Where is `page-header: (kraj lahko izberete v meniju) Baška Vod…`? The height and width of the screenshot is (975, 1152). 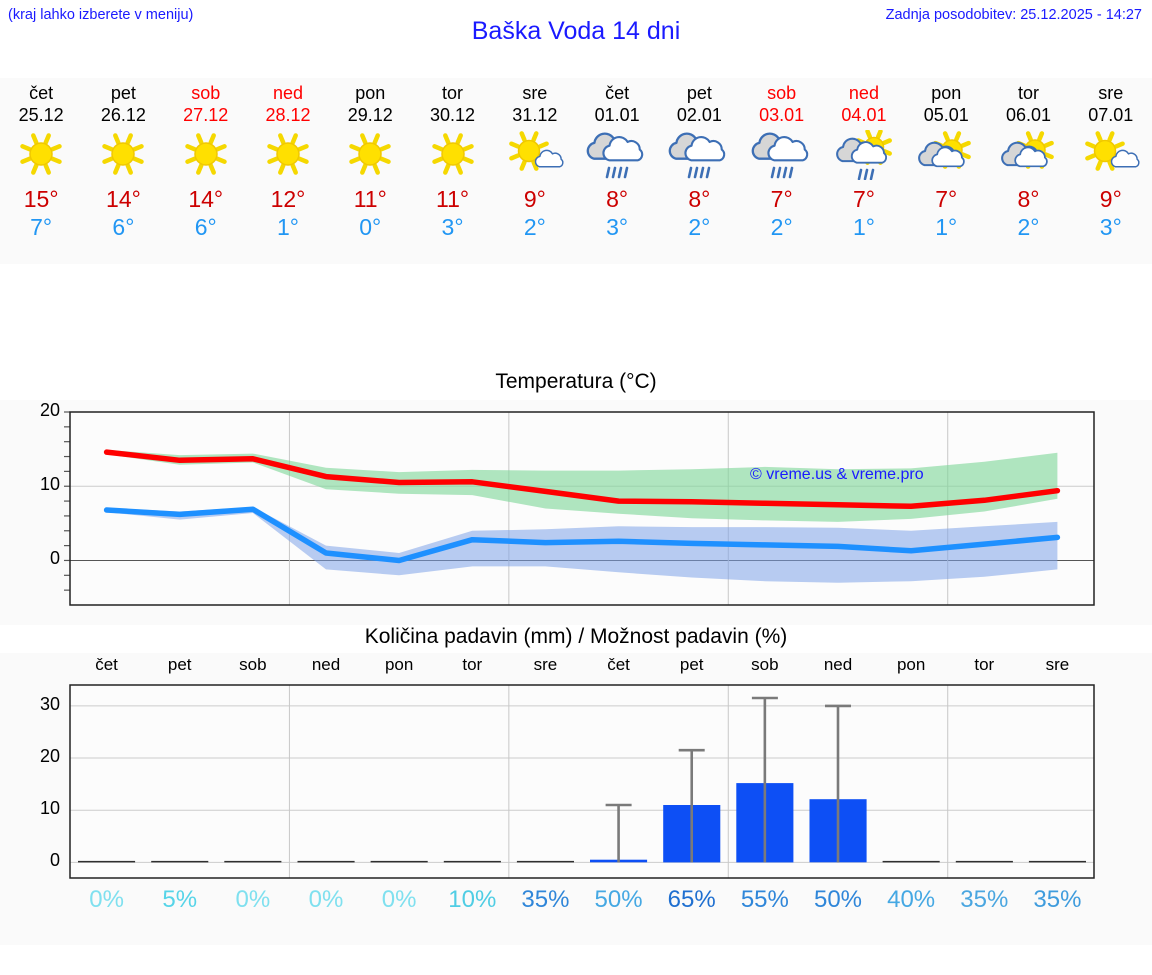 page-header: (kraj lahko izberete v meniju) Baška Vod… is located at coordinates (576, 39).